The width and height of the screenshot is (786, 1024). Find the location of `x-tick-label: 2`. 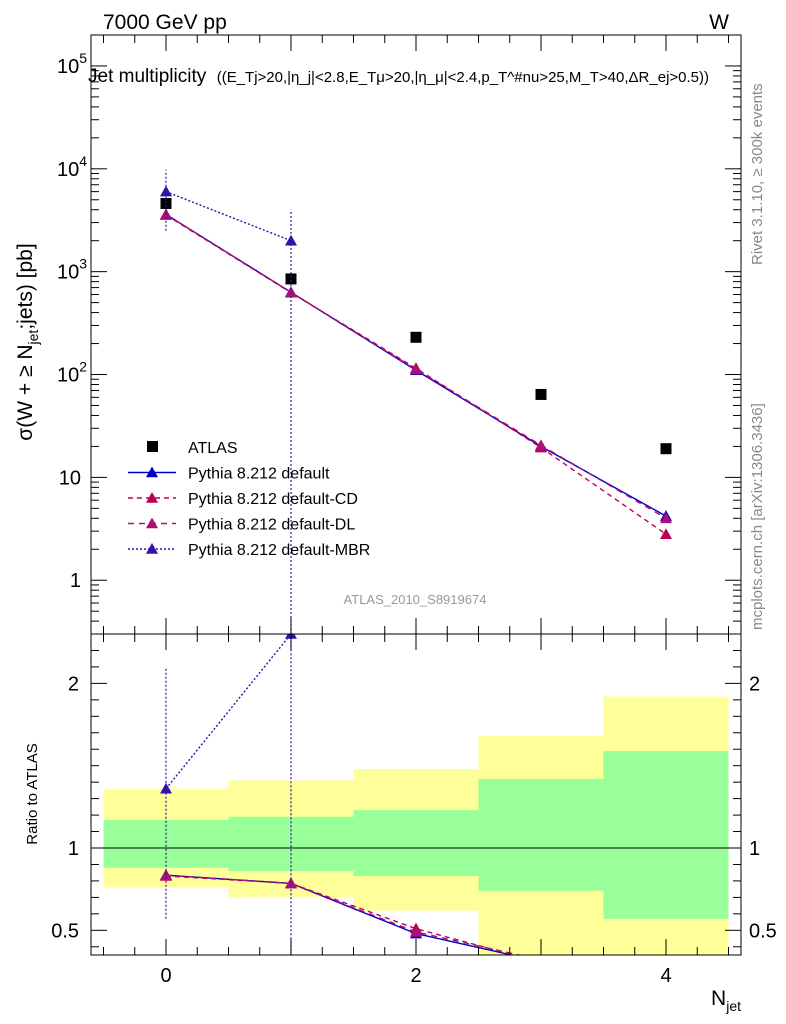

x-tick-label: 2 is located at coordinates (415, 976).